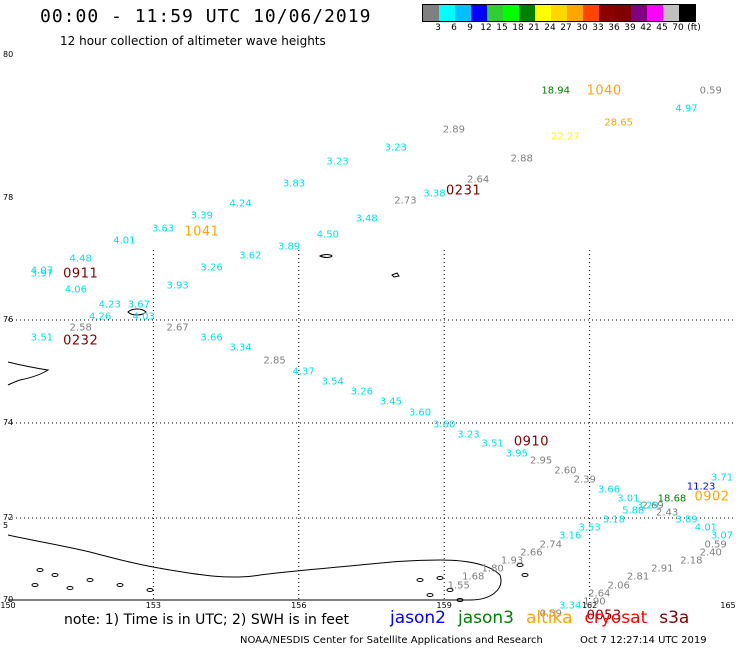 This screenshot has height=650, width=740. Describe the element at coordinates (565, 137) in the screenshot. I see `wave-height-value: 22.27` at that location.